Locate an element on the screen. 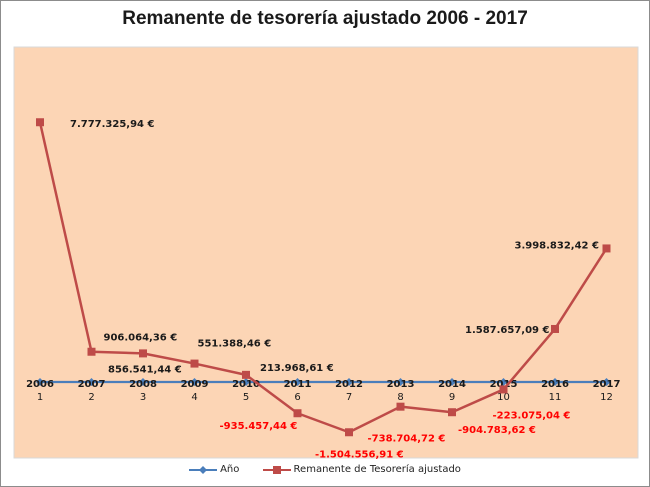 The image size is (650, 487). x-tick-label: 12 is located at coordinates (606, 397).